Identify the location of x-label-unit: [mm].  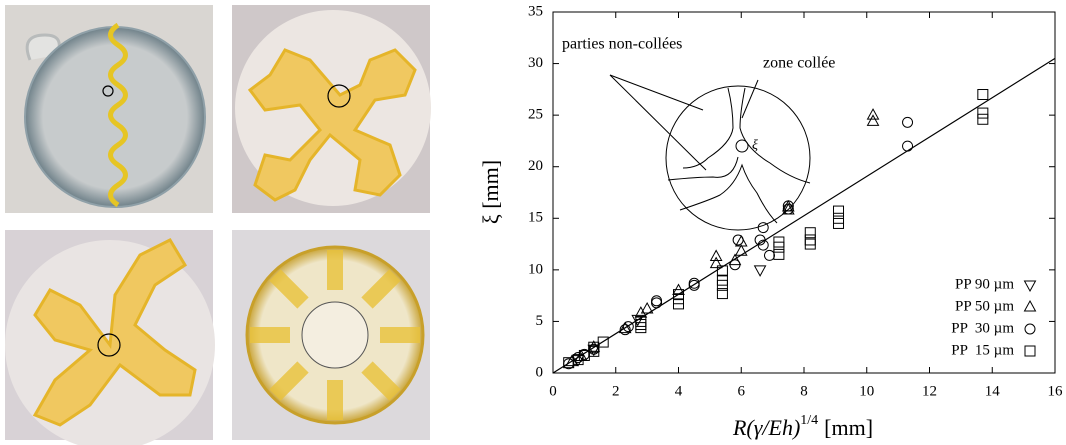
(848, 427).